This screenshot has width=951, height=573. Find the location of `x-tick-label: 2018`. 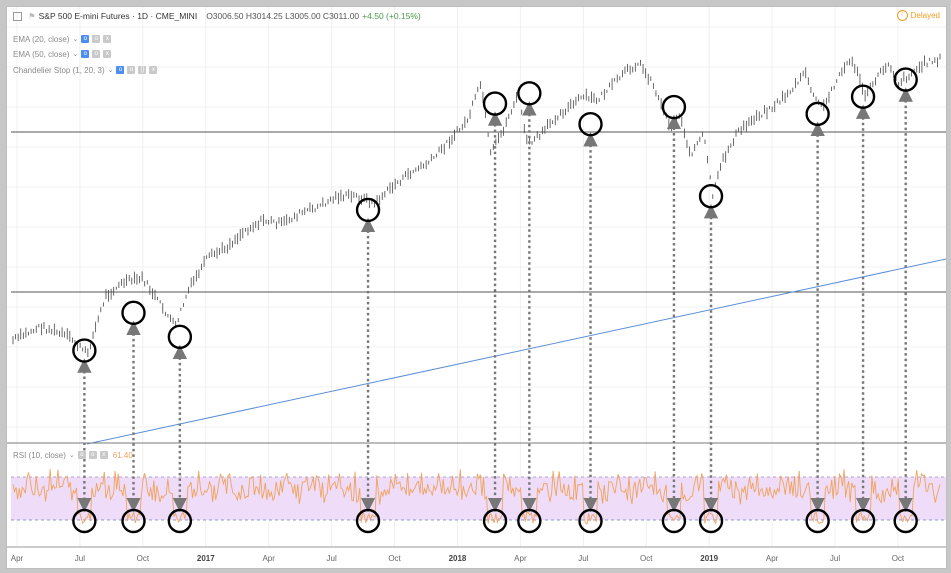

x-tick-label: 2018 is located at coordinates (457, 558).